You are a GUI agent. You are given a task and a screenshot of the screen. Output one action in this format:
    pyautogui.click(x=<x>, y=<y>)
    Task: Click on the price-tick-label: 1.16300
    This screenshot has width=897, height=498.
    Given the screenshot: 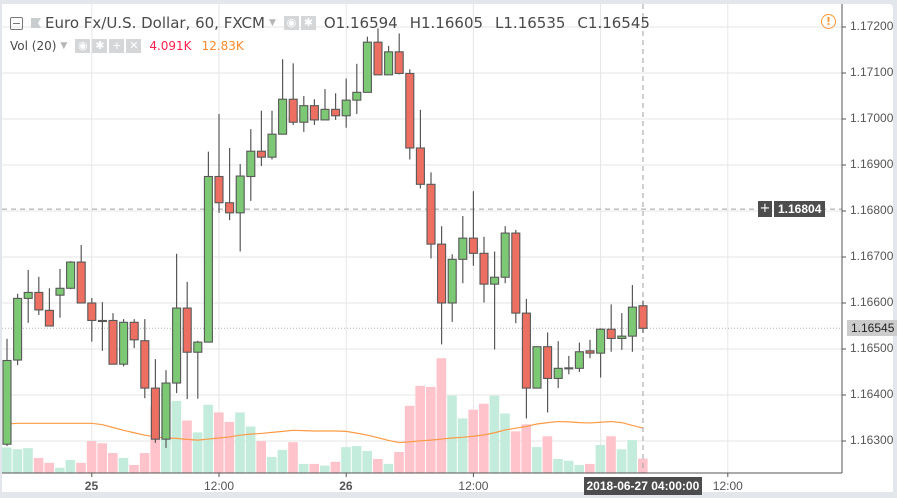 What is the action you would take?
    pyautogui.click(x=872, y=440)
    